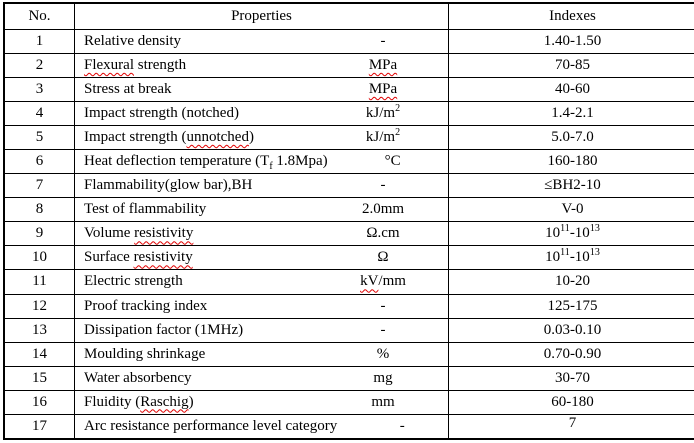 Image resolution: width=694 pixels, height=443 pixels. I want to click on table-row: 5 Impact strength (unnotched) kJ/m2 5.0-7.0, so click(348, 138).